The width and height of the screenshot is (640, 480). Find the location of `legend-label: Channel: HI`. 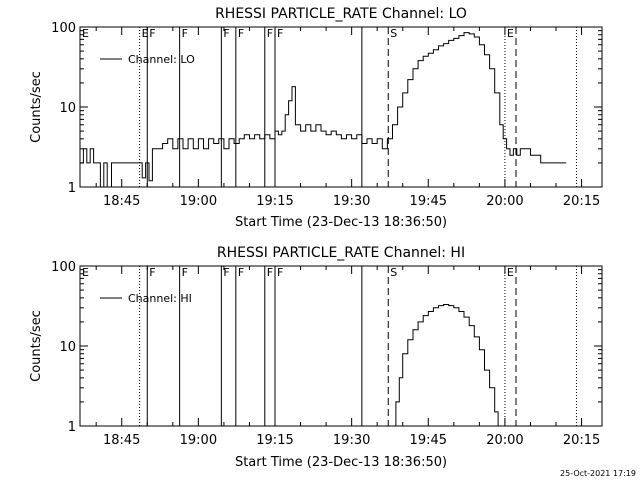

legend-label: Channel: HI is located at coordinates (160, 298).